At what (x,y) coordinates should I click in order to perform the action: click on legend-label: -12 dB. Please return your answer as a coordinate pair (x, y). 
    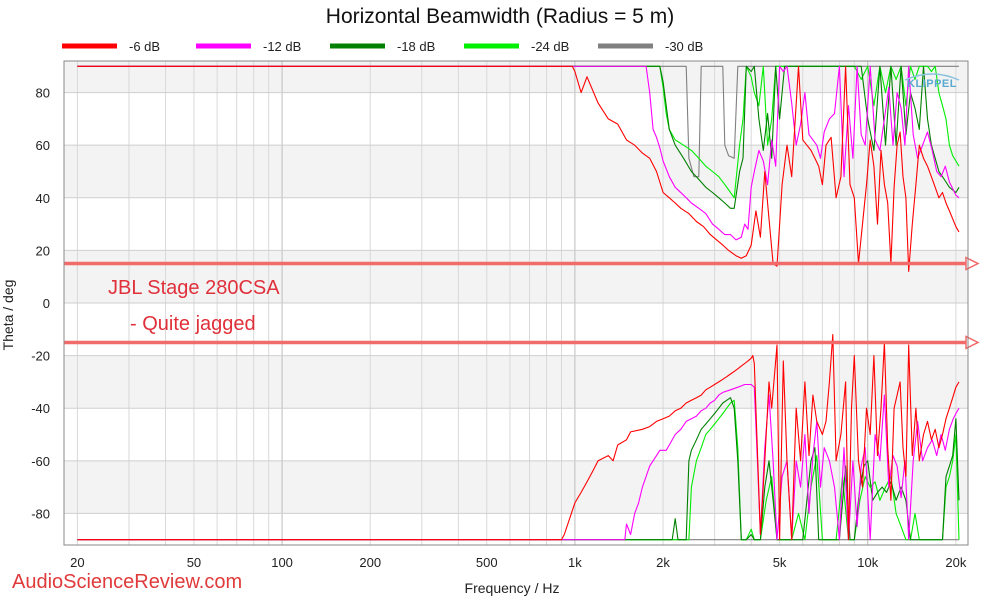
    Looking at the image, I should click on (282, 46).